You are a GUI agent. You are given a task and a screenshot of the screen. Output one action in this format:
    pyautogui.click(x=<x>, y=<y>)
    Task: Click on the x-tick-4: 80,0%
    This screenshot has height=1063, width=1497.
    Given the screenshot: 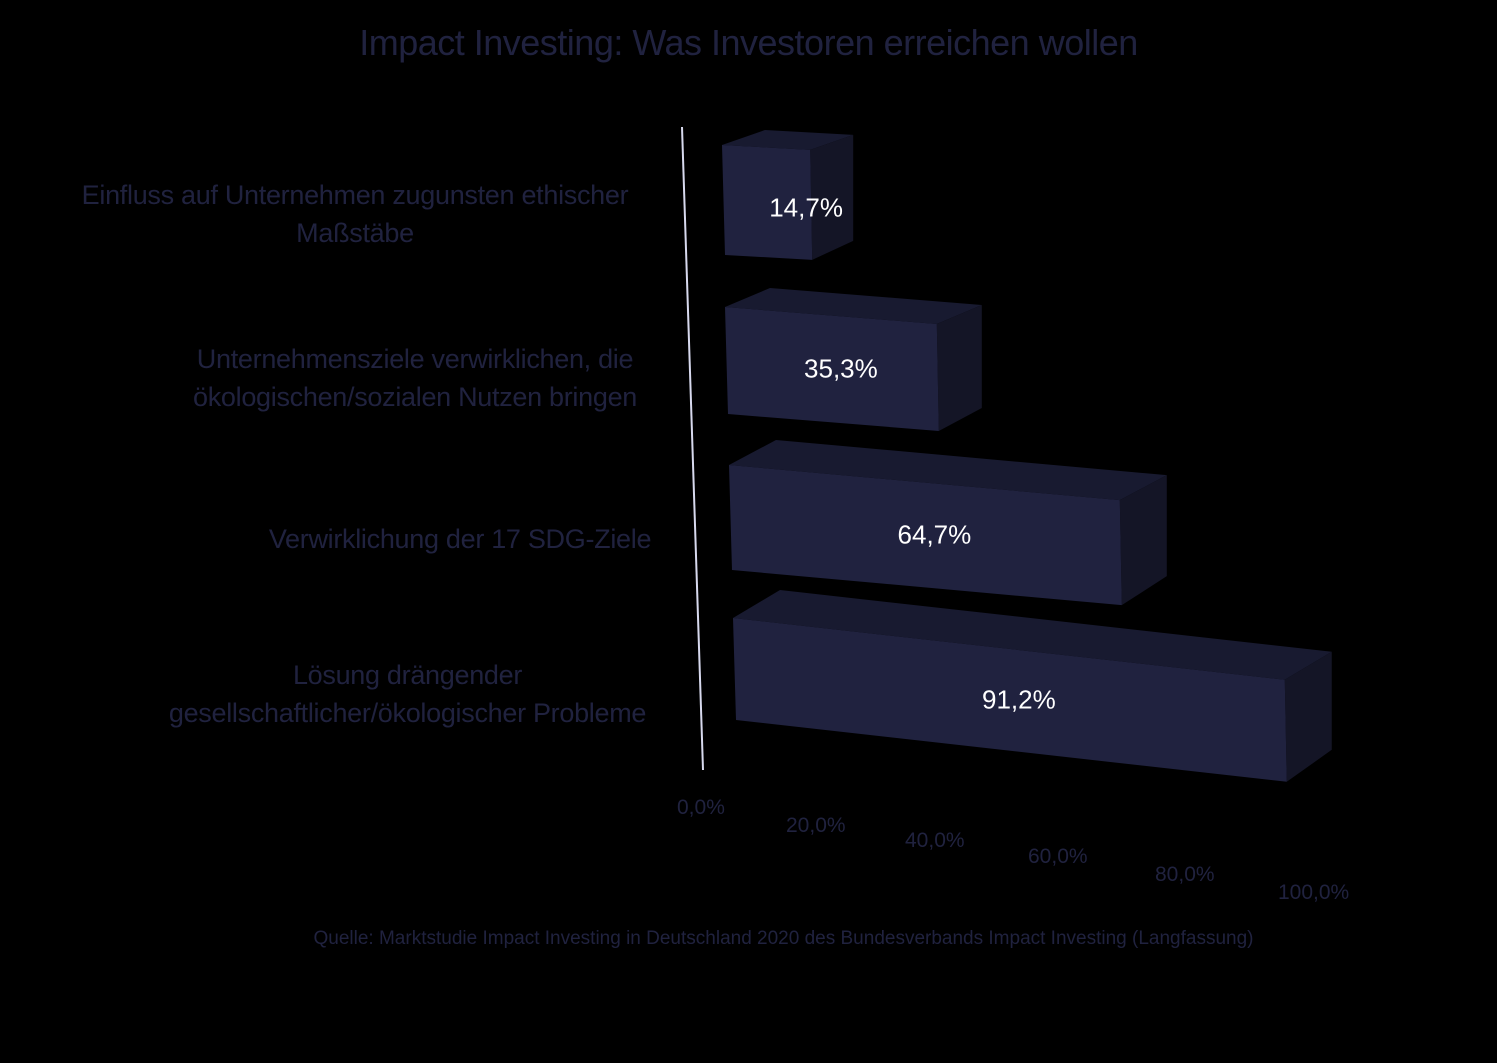 What is the action you would take?
    pyautogui.click(x=1185, y=874)
    